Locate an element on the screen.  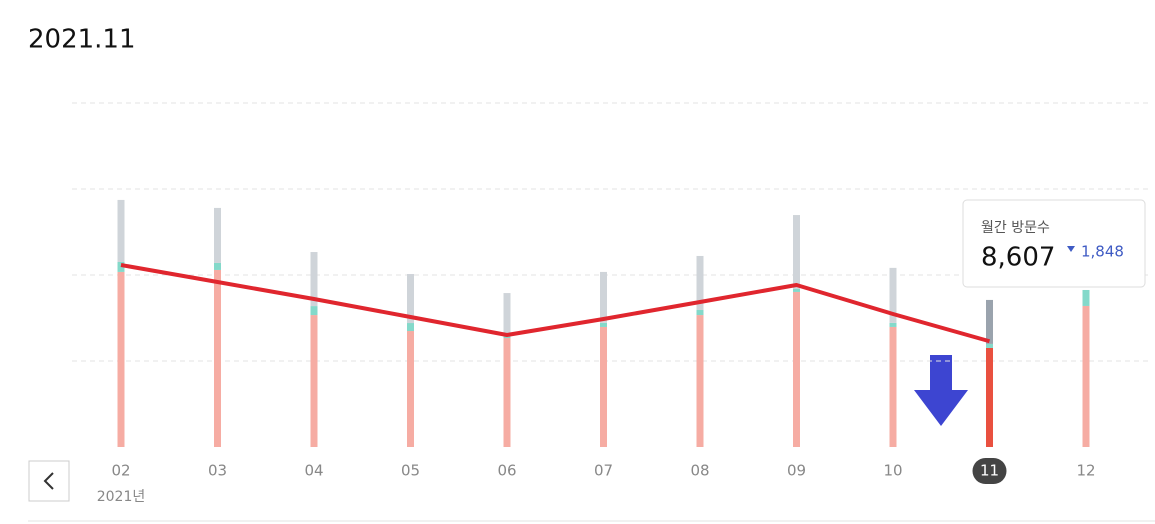
tooltip-label: 월간 방문수 is located at coordinates (1015, 228).